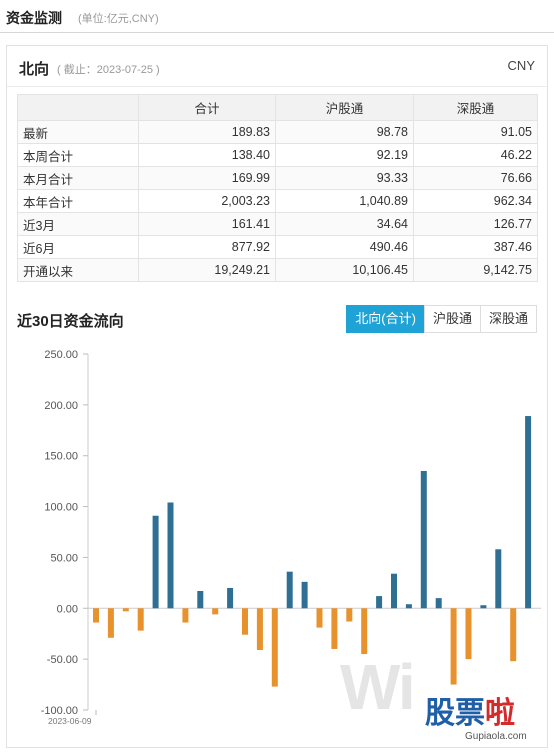 This screenshot has height=752, width=554. What do you see at coordinates (207, 132) in the screenshot?
I see `total-cell: 189.83` at bounding box center [207, 132].